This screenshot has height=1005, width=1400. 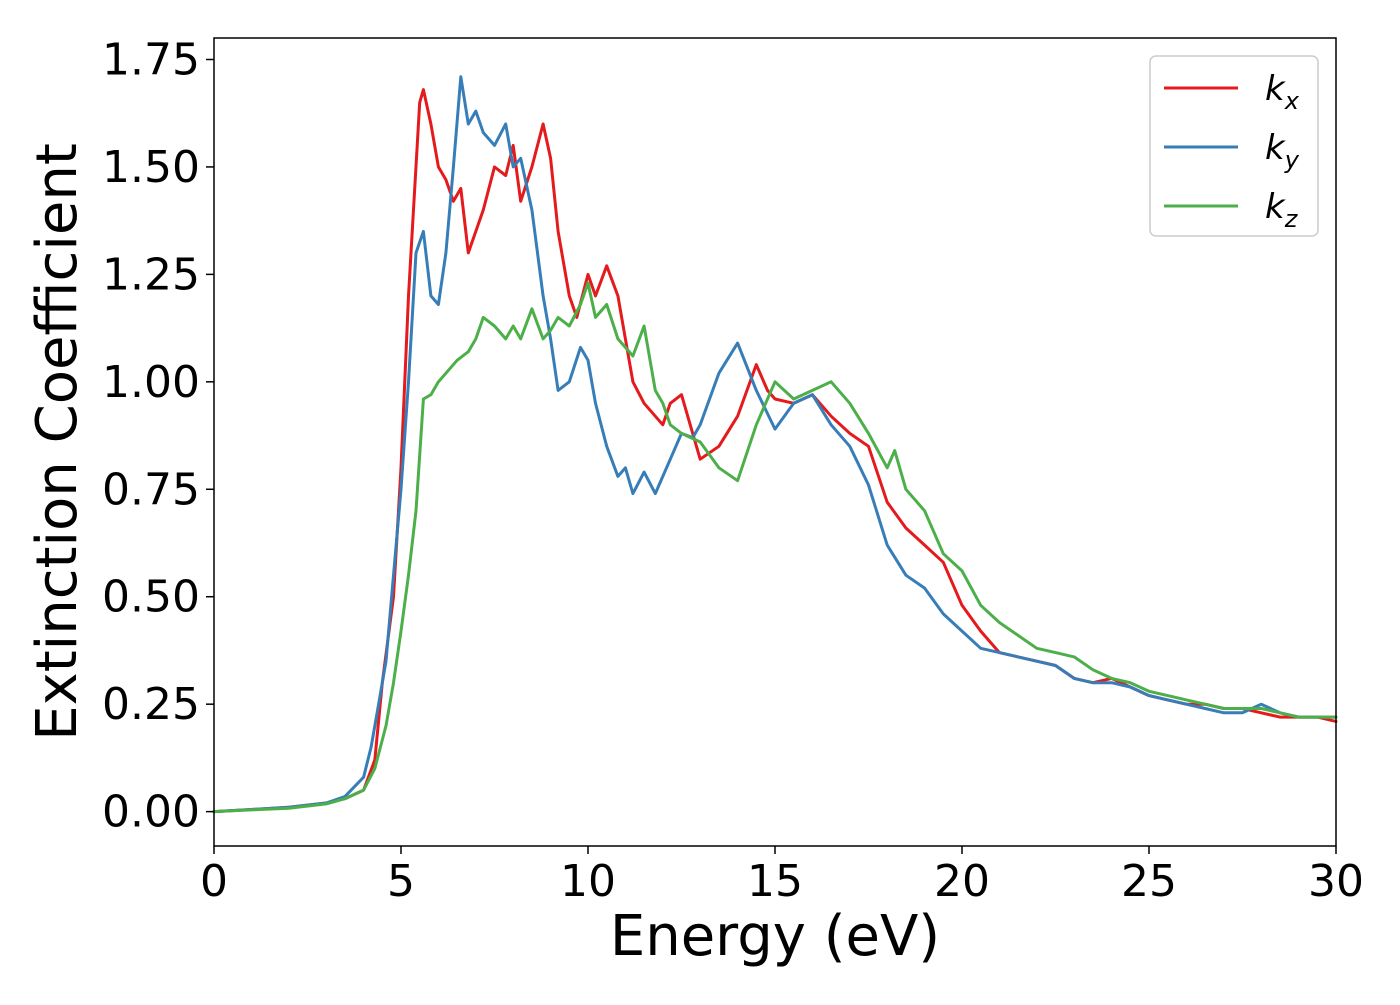 What do you see at coordinates (151, 382) in the screenshot?
I see `y-tick-label: 1.00` at bounding box center [151, 382].